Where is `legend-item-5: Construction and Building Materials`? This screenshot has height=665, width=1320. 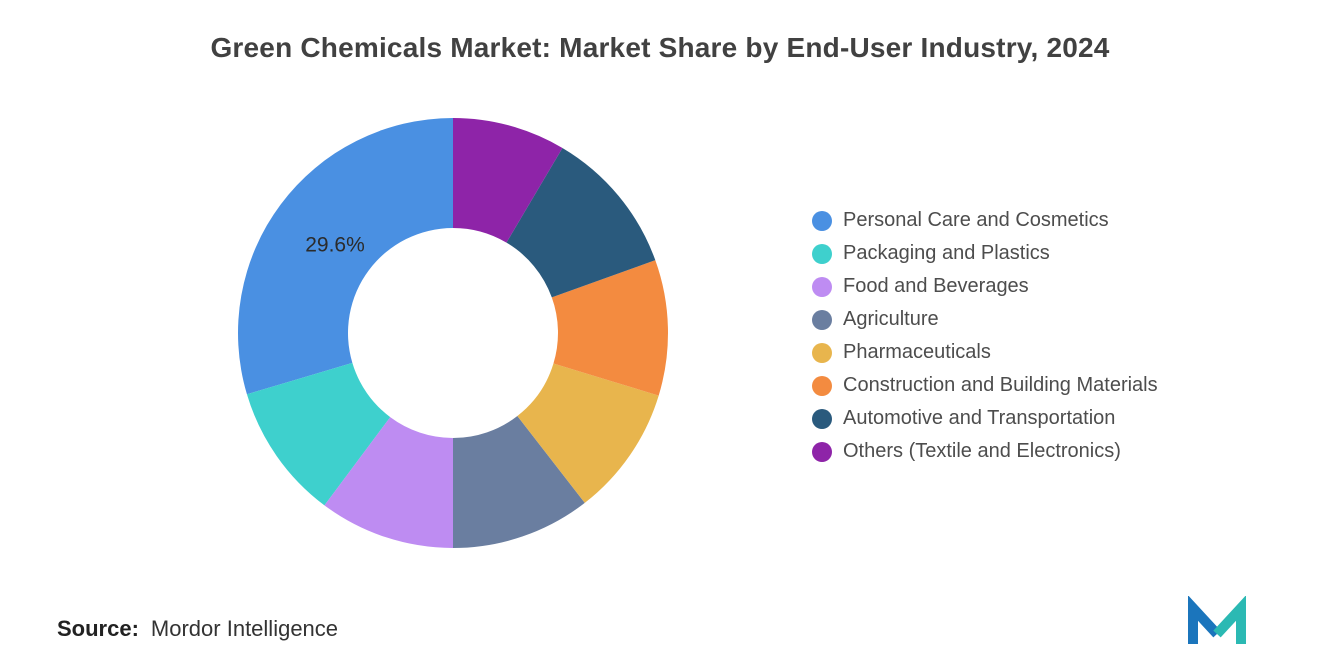
legend-item-5: Construction and Building Materials is located at coordinates (985, 385).